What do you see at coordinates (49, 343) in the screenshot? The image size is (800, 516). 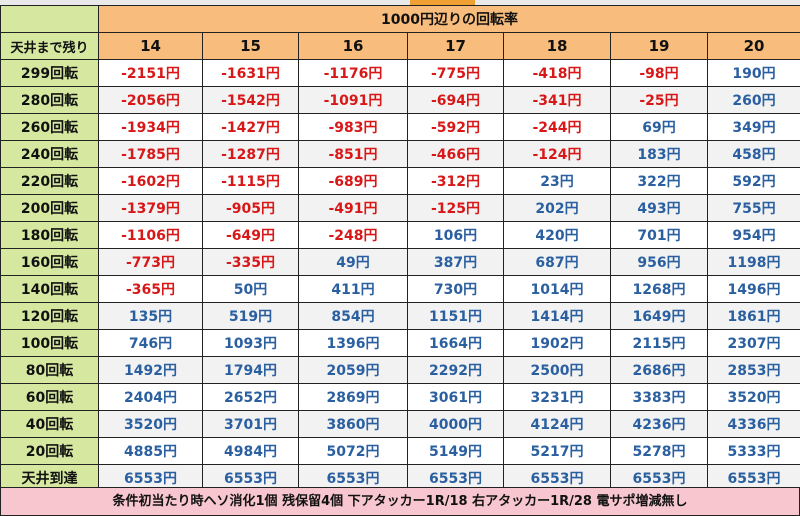 I see `row-label: 100回転` at bounding box center [49, 343].